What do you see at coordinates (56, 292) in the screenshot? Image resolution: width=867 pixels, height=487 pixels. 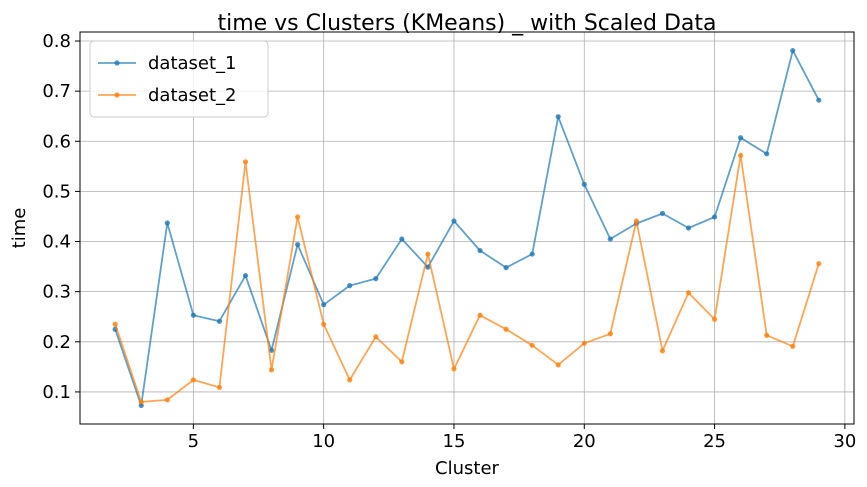 I see `y-tick-label: 0.3` at bounding box center [56, 292].